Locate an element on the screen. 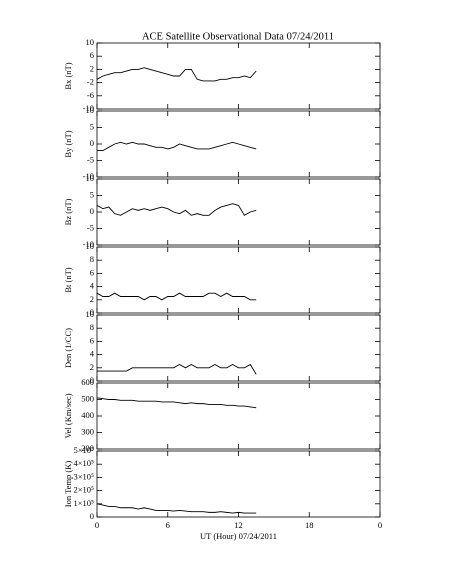 The width and height of the screenshot is (453, 566). x-tick-label: 18 is located at coordinates (309, 525).